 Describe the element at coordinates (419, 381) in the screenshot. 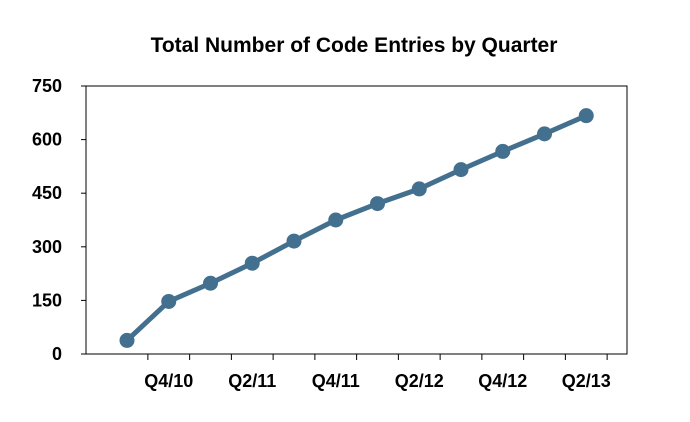

I see `x-tick-label: Q2/12` at that location.